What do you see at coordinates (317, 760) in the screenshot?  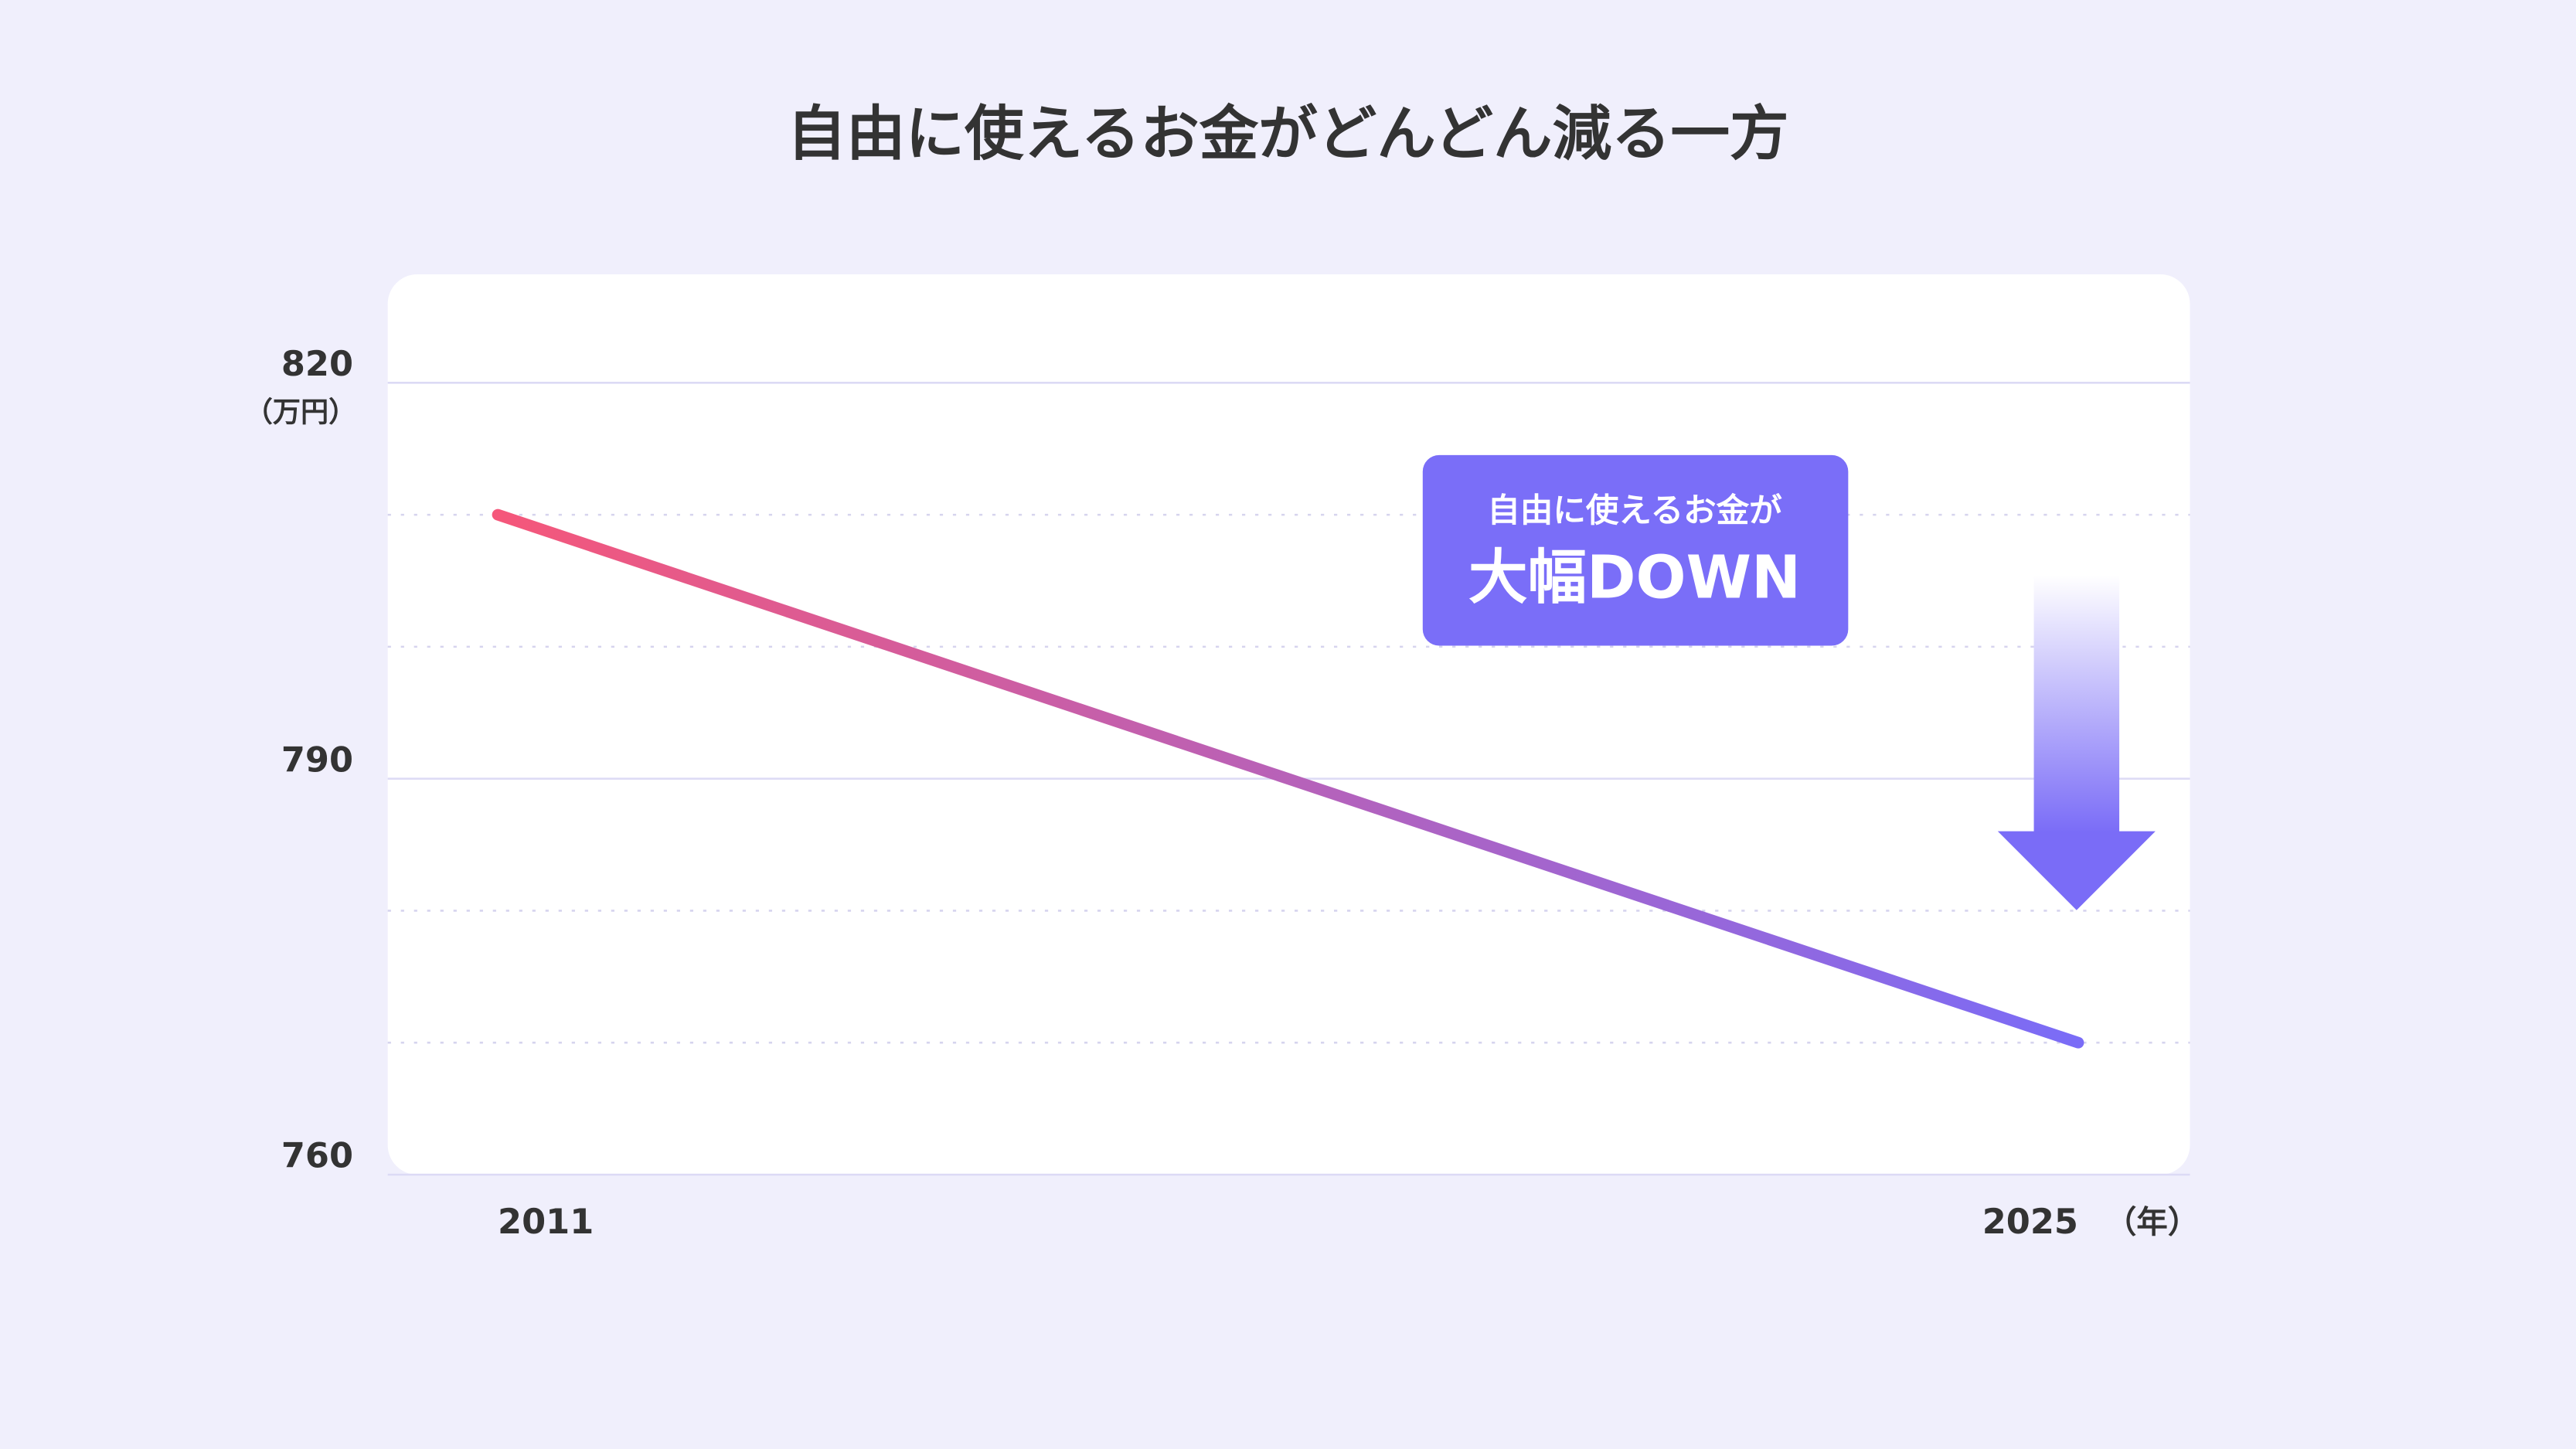 I see `y-tick-label: 790` at bounding box center [317, 760].